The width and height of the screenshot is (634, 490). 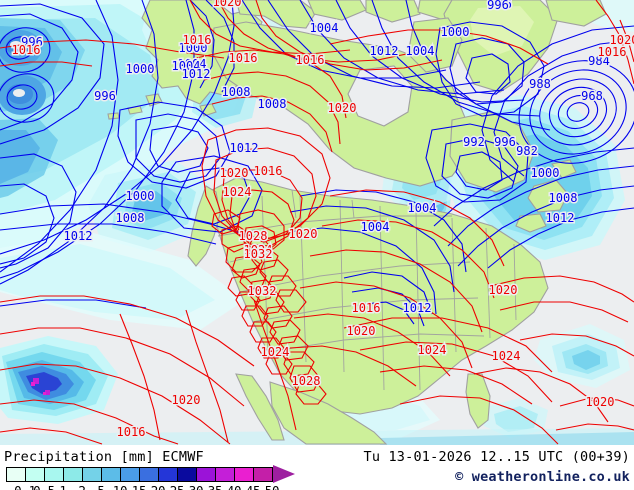 What do you see at coordinates (542, 477) in the screenshot?
I see `copyright-notice: © weatheronline.co.uk` at bounding box center [542, 477].